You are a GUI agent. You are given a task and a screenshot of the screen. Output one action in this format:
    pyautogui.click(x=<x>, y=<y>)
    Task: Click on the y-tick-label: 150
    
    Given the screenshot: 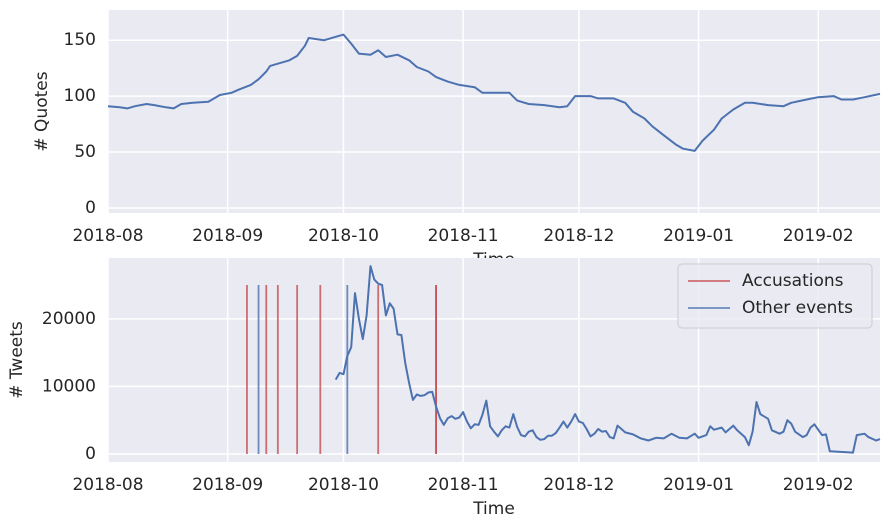 What is the action you would take?
    pyautogui.click(x=80, y=40)
    